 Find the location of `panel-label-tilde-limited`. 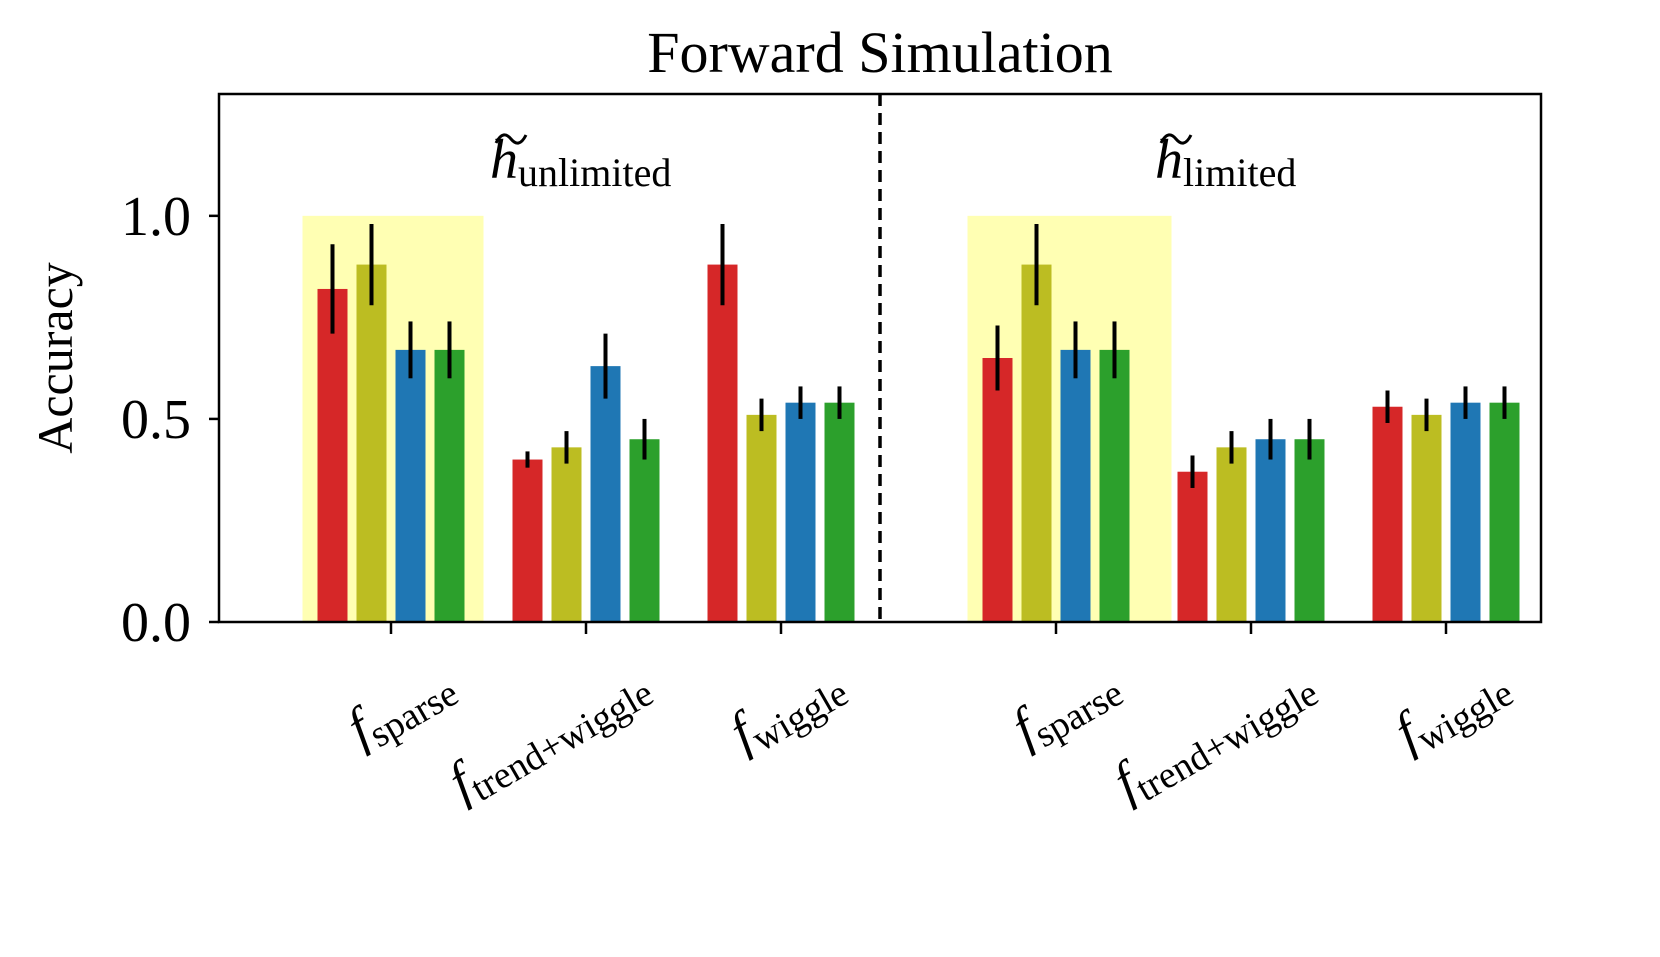

panel-label-tilde-limited is located at coordinates (1176, 139).